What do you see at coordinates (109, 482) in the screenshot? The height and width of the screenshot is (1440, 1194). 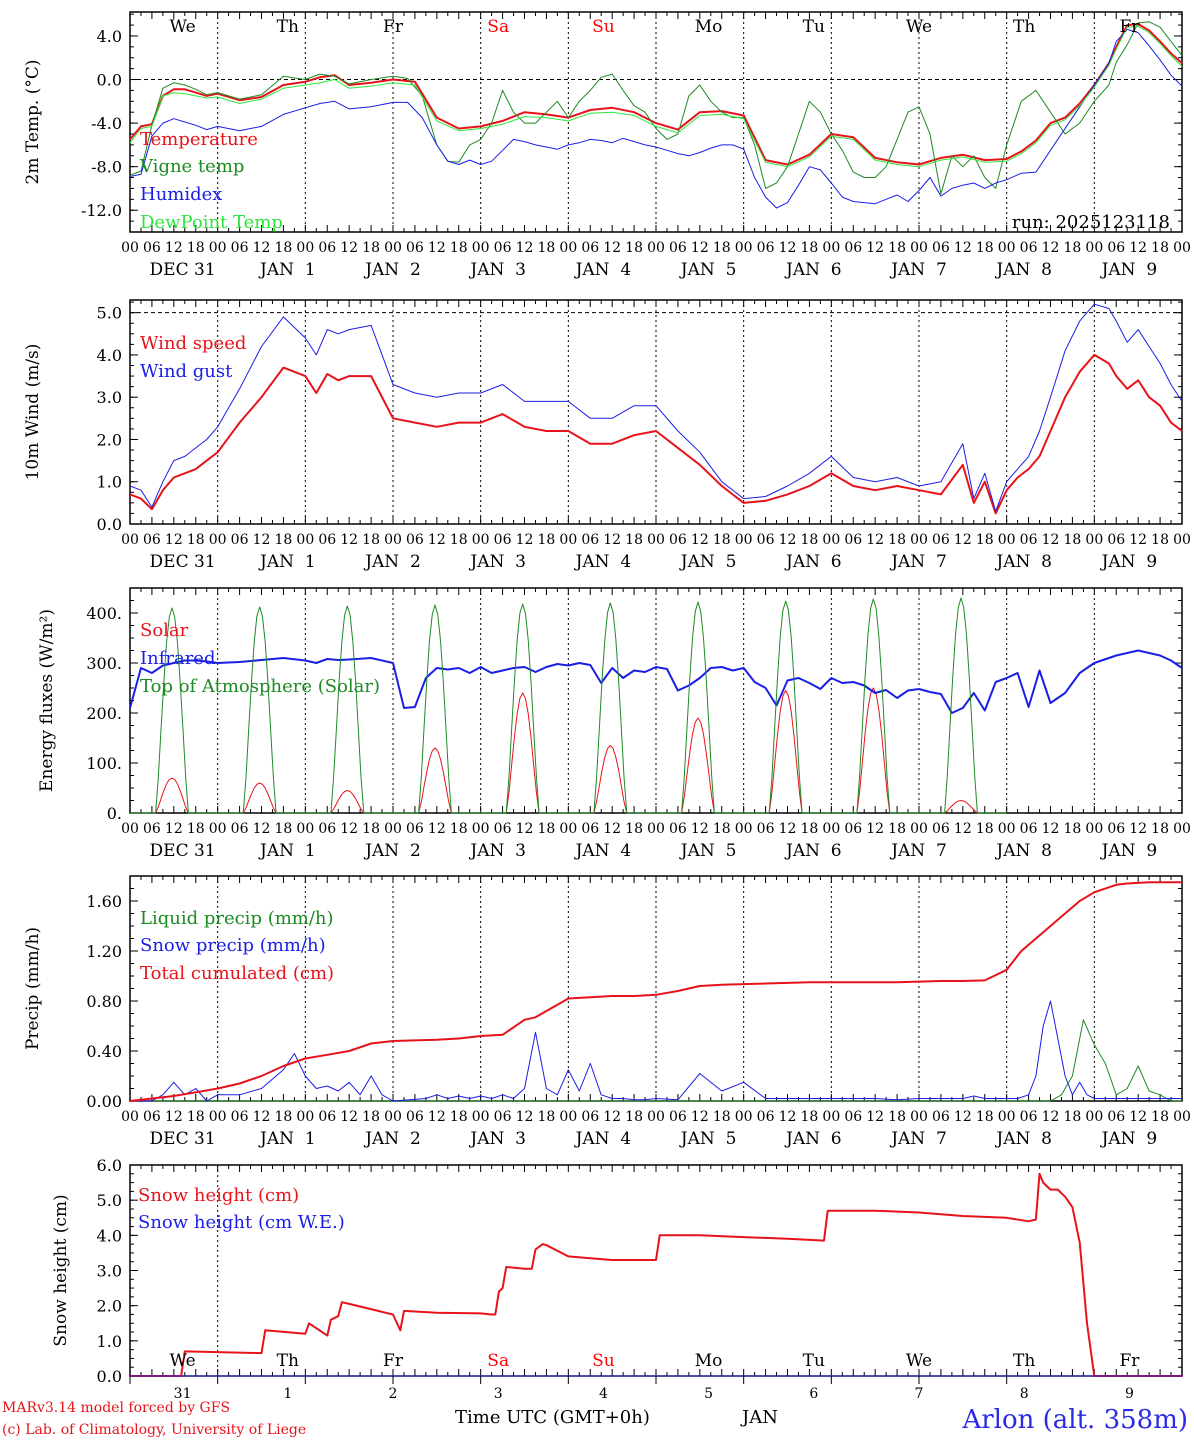 I see `y-tick-label: 1.0` at bounding box center [109, 482].